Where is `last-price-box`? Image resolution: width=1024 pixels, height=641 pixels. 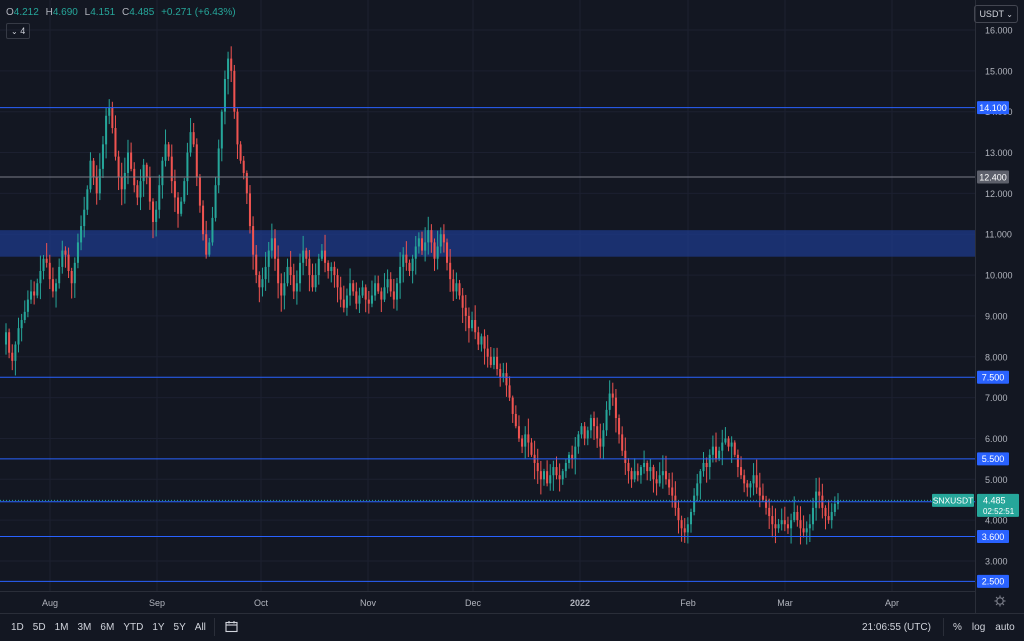
last-price-box is located at coordinates (998, 505).